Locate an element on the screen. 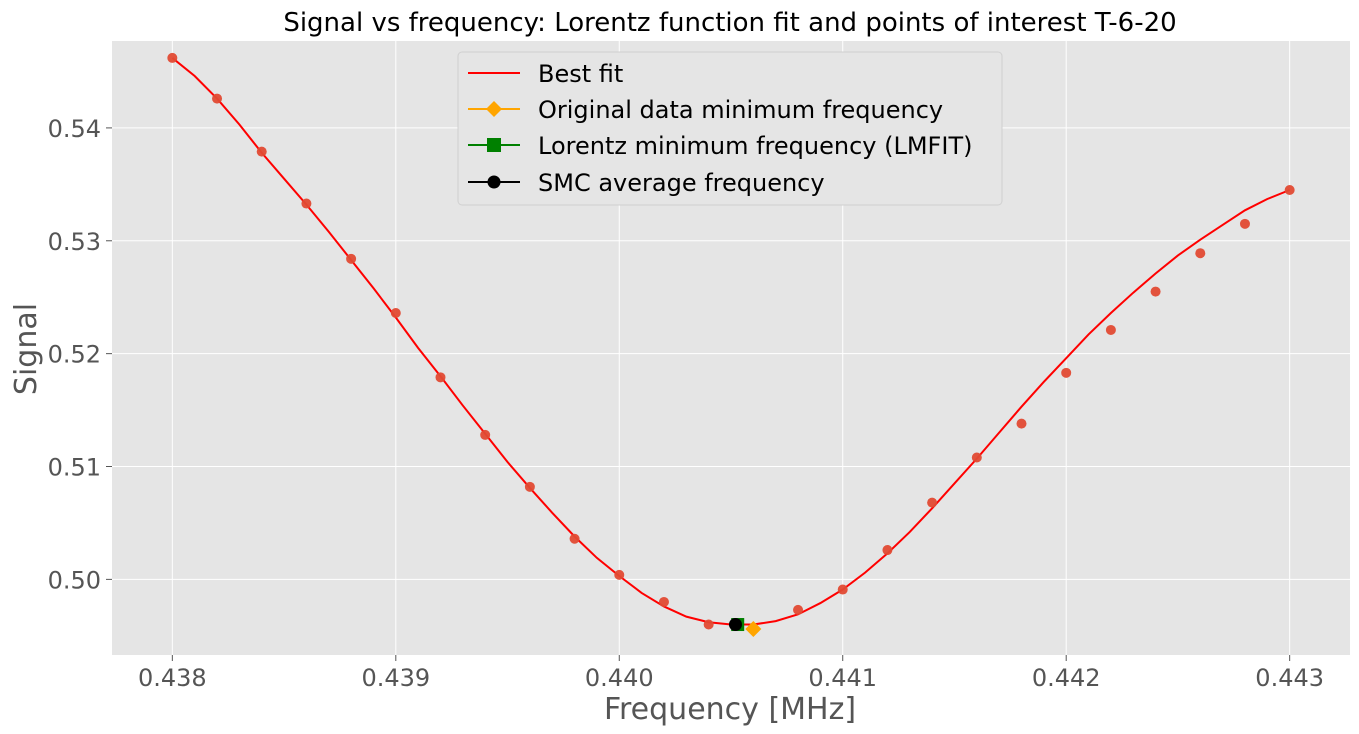 This screenshot has height=734, width=1359. x-tick-label: 0.439 is located at coordinates (395, 678).